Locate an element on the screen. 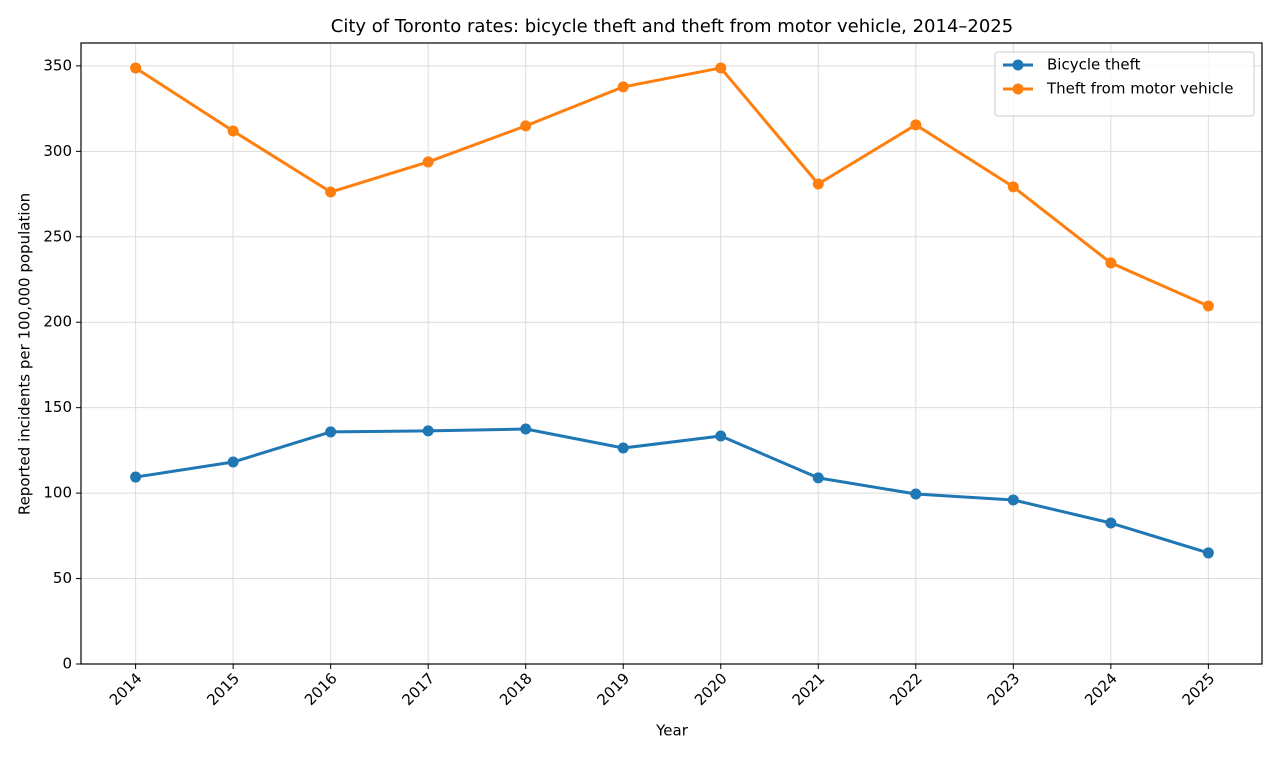 The height and width of the screenshot is (757, 1280). legend-label: Theft from motor vehicle is located at coordinates (1139, 89).